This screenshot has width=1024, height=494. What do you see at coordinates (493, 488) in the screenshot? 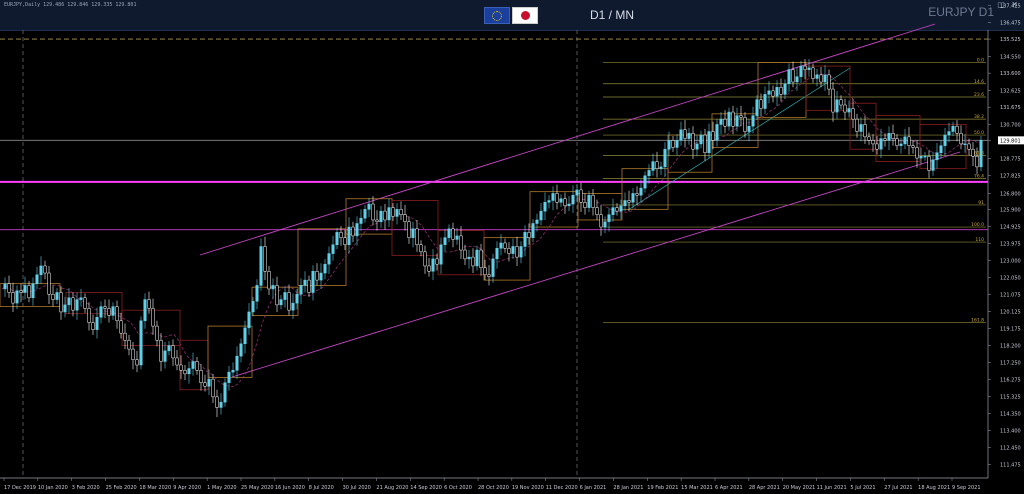
I see `time-tick-label: 28 Oct 2020` at bounding box center [493, 488].